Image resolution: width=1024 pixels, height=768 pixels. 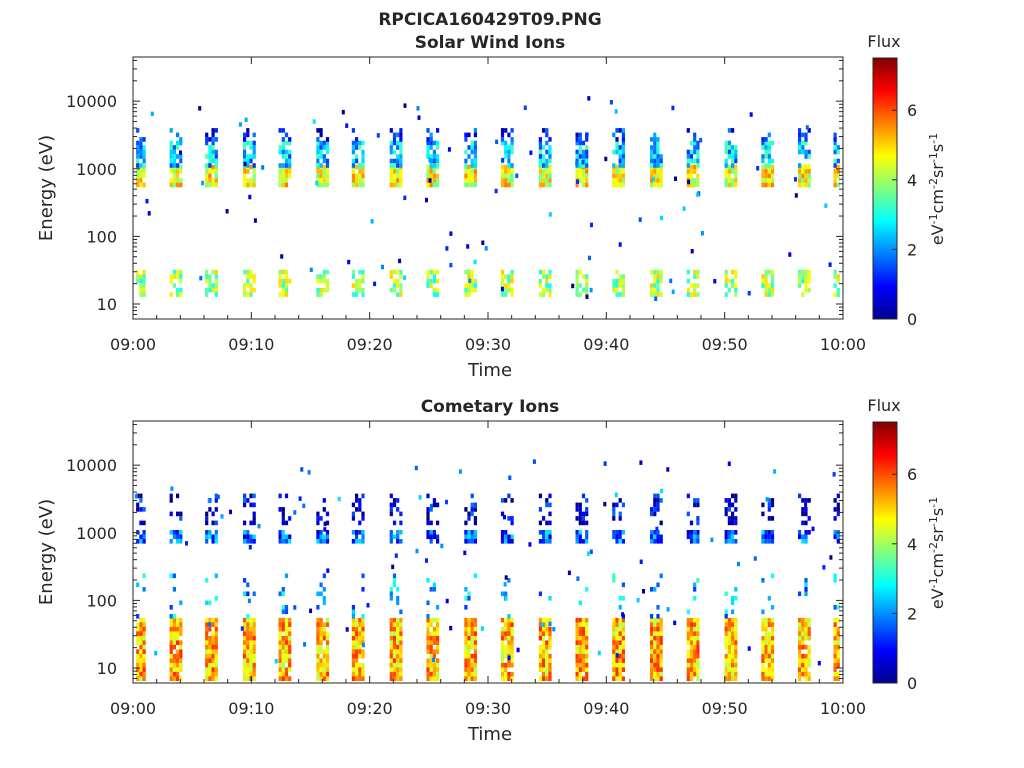 What do you see at coordinates (46, 188) in the screenshot?
I see `y-axis-label: Energy (eV)` at bounding box center [46, 188].